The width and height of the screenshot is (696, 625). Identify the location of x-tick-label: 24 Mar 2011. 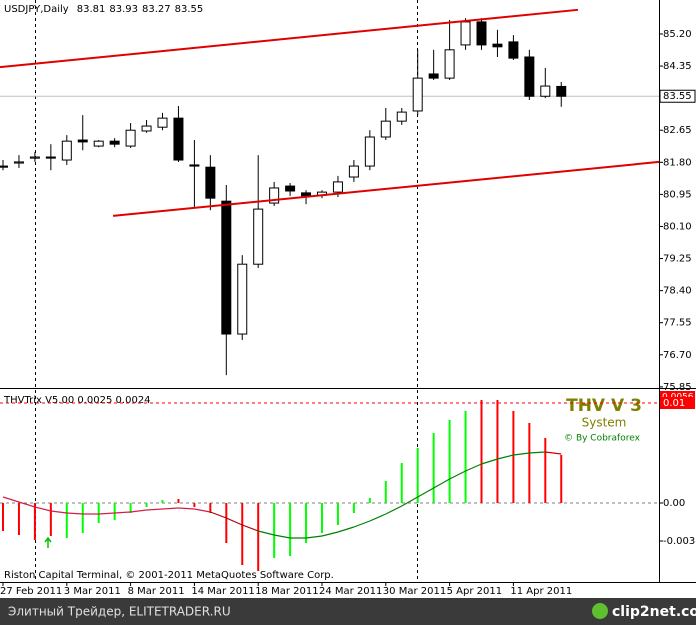
(350, 591).